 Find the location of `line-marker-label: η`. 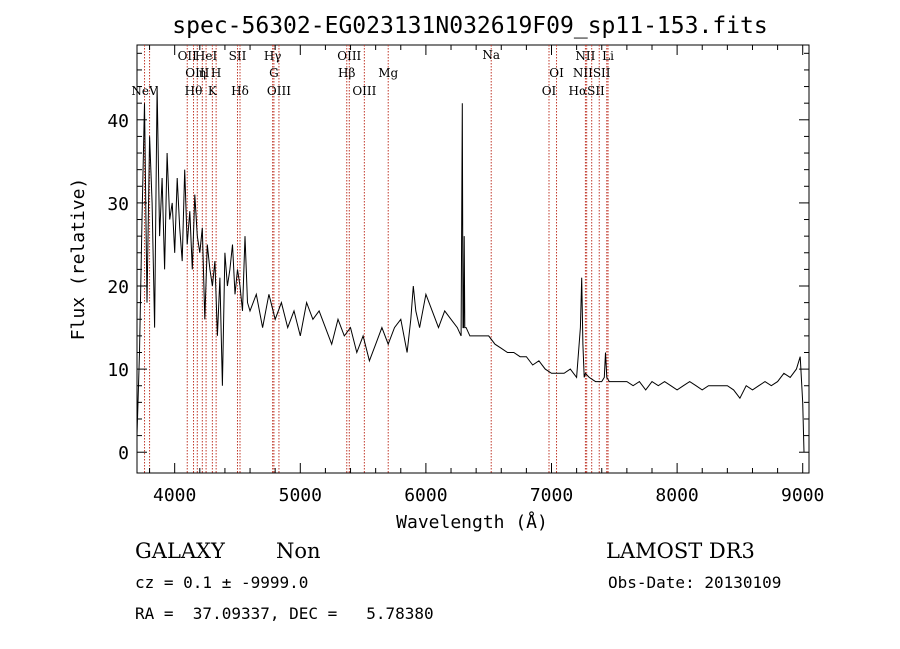

line-marker-label: η is located at coordinates (202, 73).